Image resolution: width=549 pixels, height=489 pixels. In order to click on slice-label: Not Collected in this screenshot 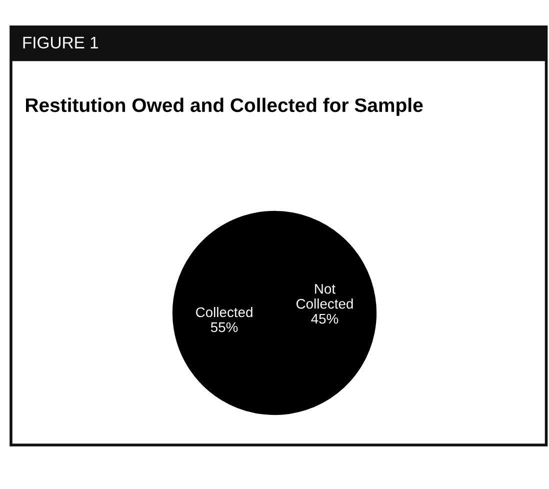, I will do `click(324, 296)`.